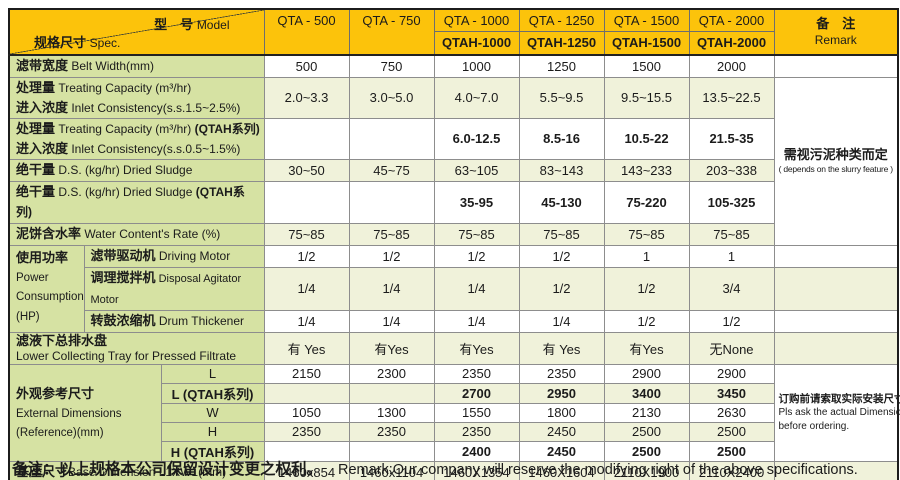 The height and width of the screenshot is (480, 900). What do you see at coordinates (453, 431) in the screenshot?
I see `row-dim-h: H 2350 2350 2350 2450 2500 2500` at bounding box center [453, 431].